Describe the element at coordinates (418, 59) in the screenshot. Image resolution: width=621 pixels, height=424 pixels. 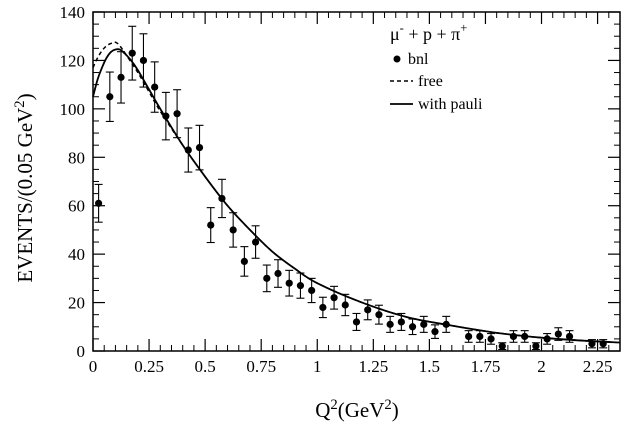
I see `legend-label-bnl: bnl` at that location.